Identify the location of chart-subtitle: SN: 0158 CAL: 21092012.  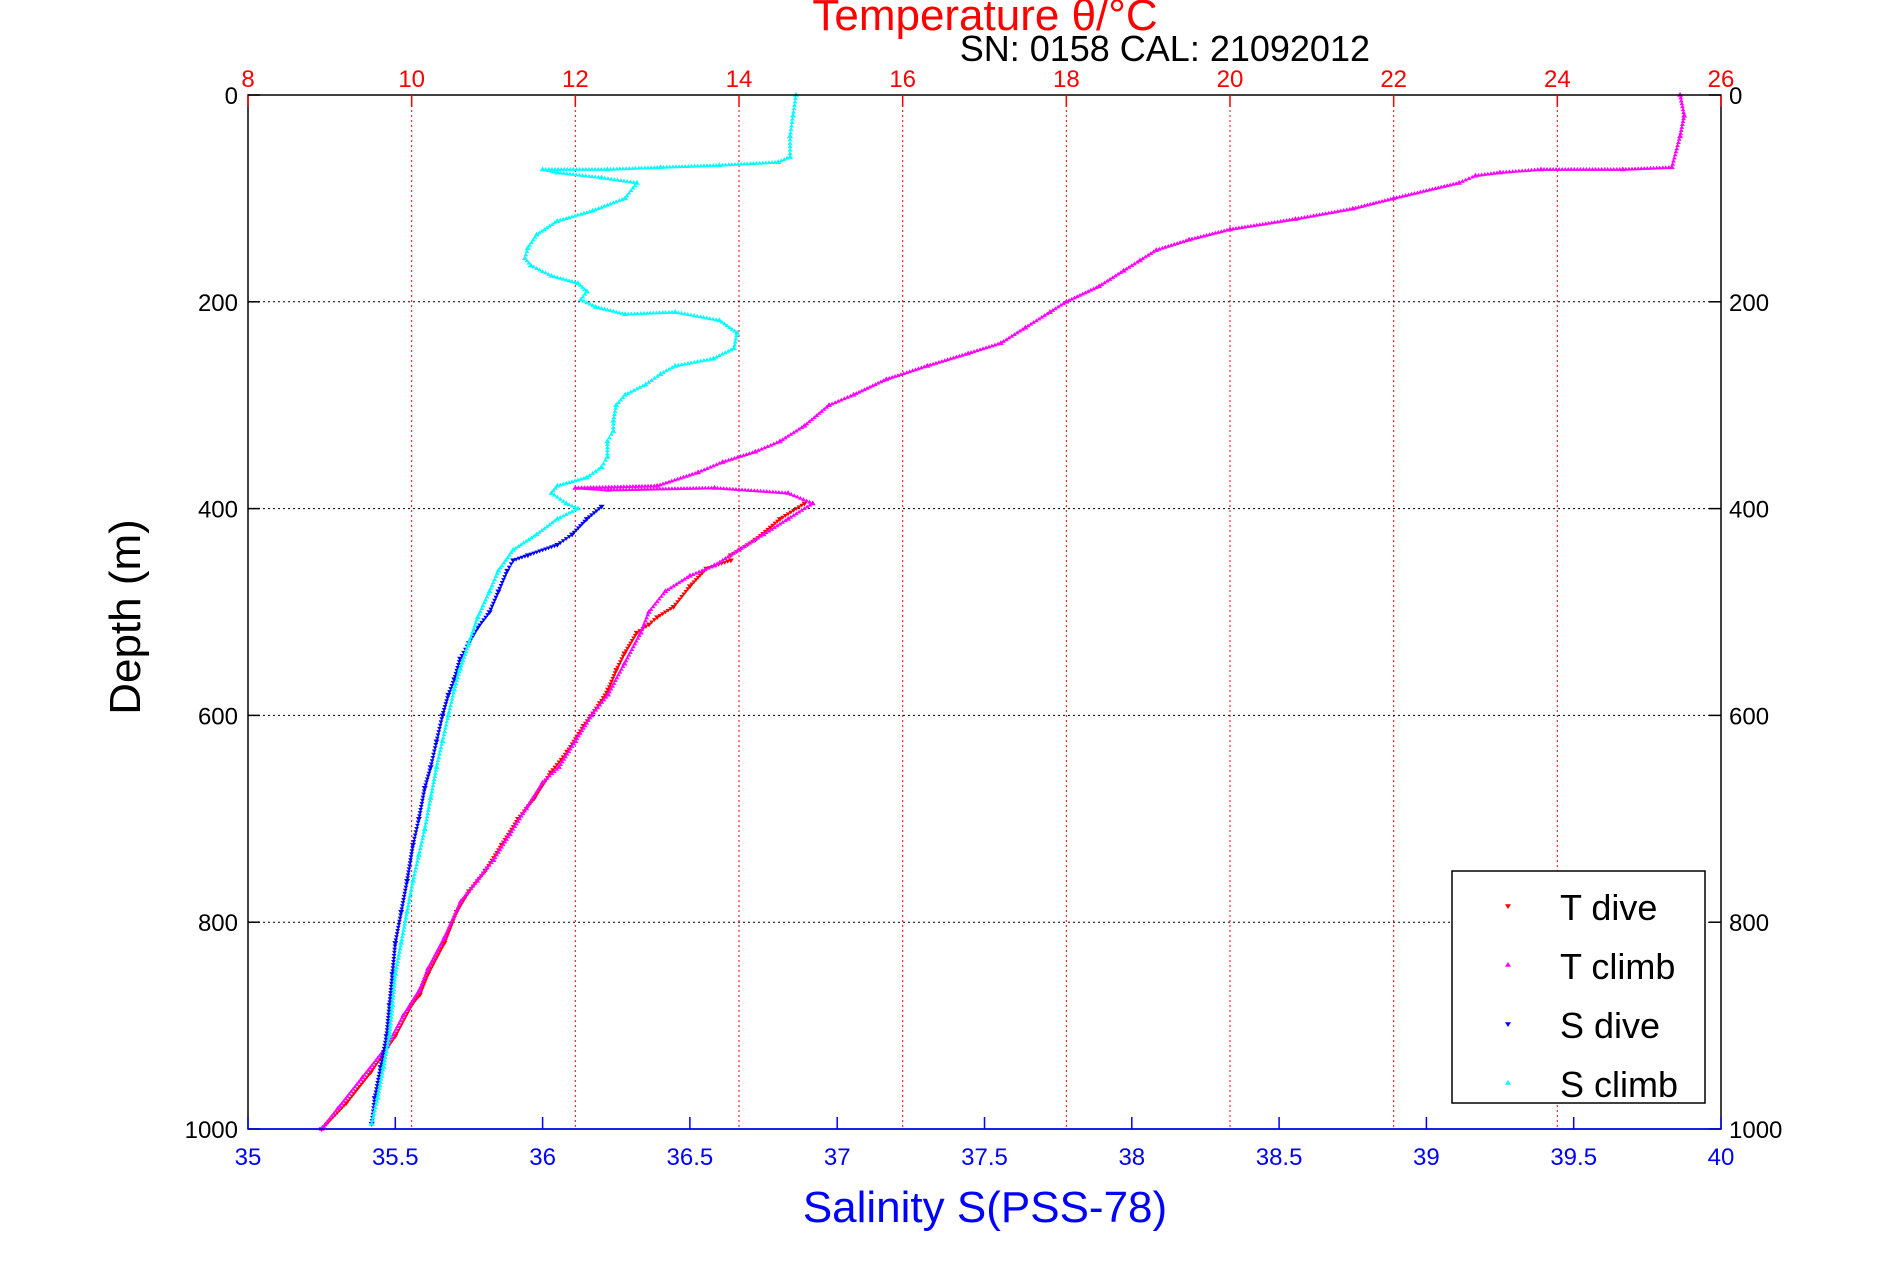
(1165, 48).